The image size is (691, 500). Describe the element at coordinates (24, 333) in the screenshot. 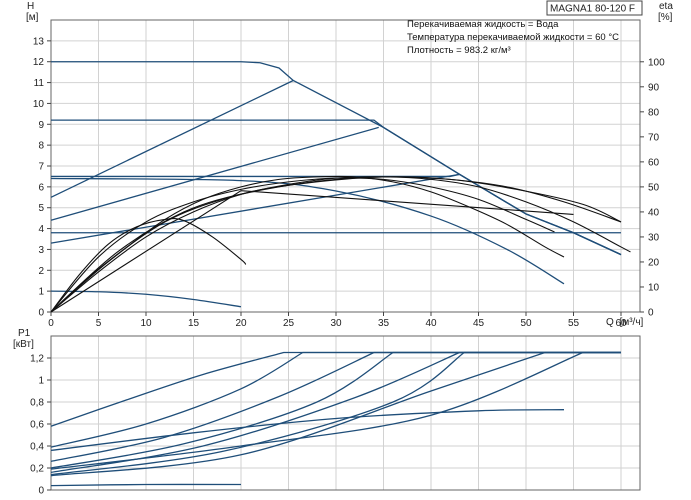

I see `power-axis-label: P1` at that location.